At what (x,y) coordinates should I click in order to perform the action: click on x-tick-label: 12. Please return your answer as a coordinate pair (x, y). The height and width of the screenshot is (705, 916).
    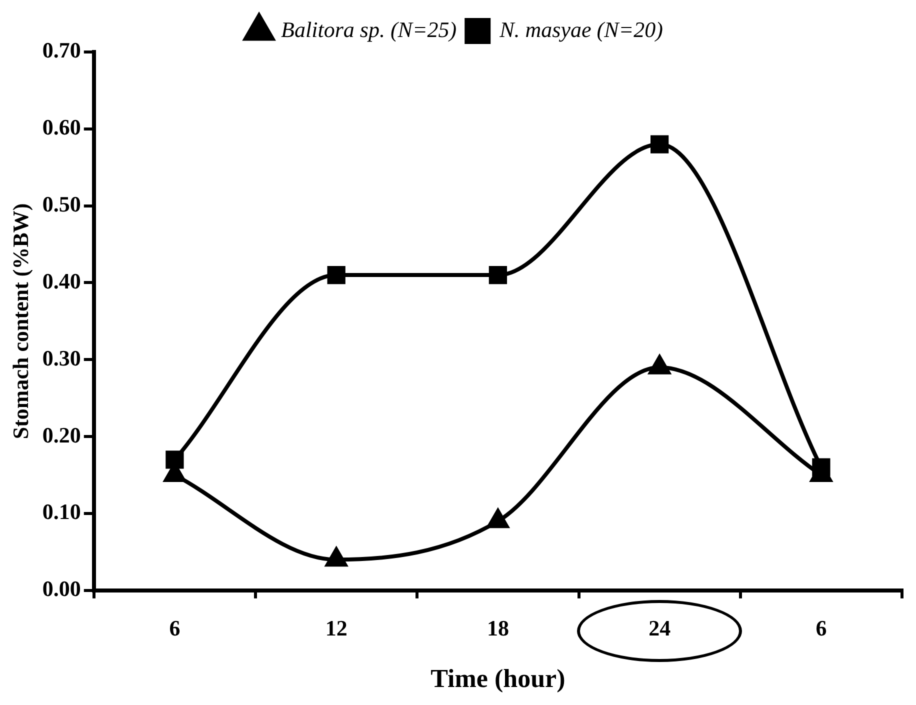
    Looking at the image, I should click on (336, 627).